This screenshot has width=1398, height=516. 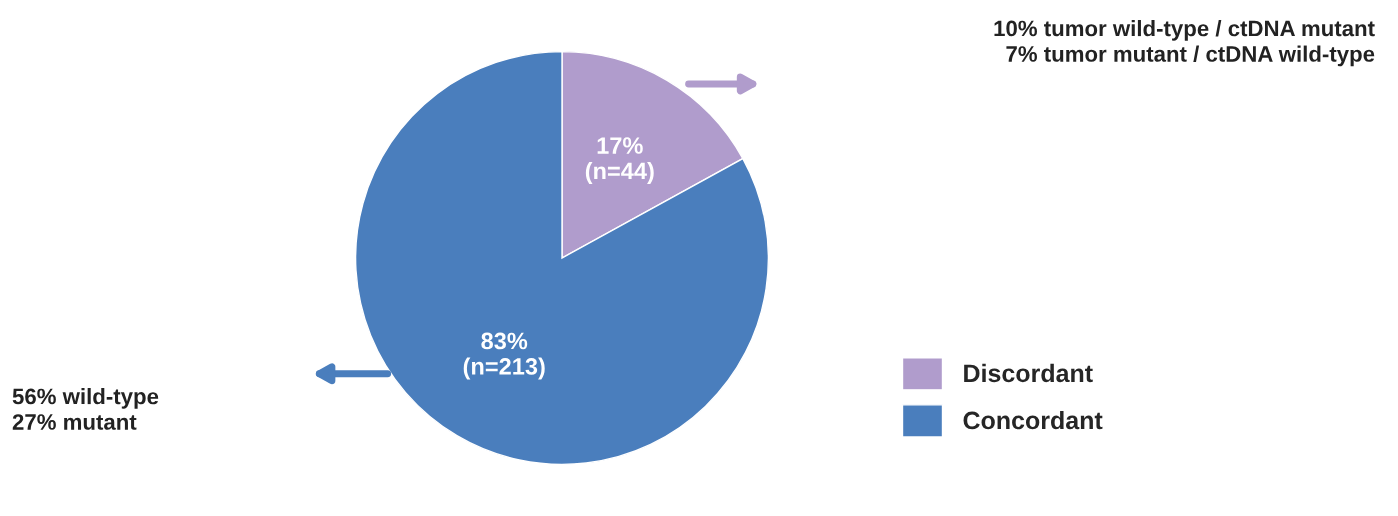 What do you see at coordinates (619, 161) in the screenshot?
I see `data-label: 17% (n=44)` at bounding box center [619, 161].